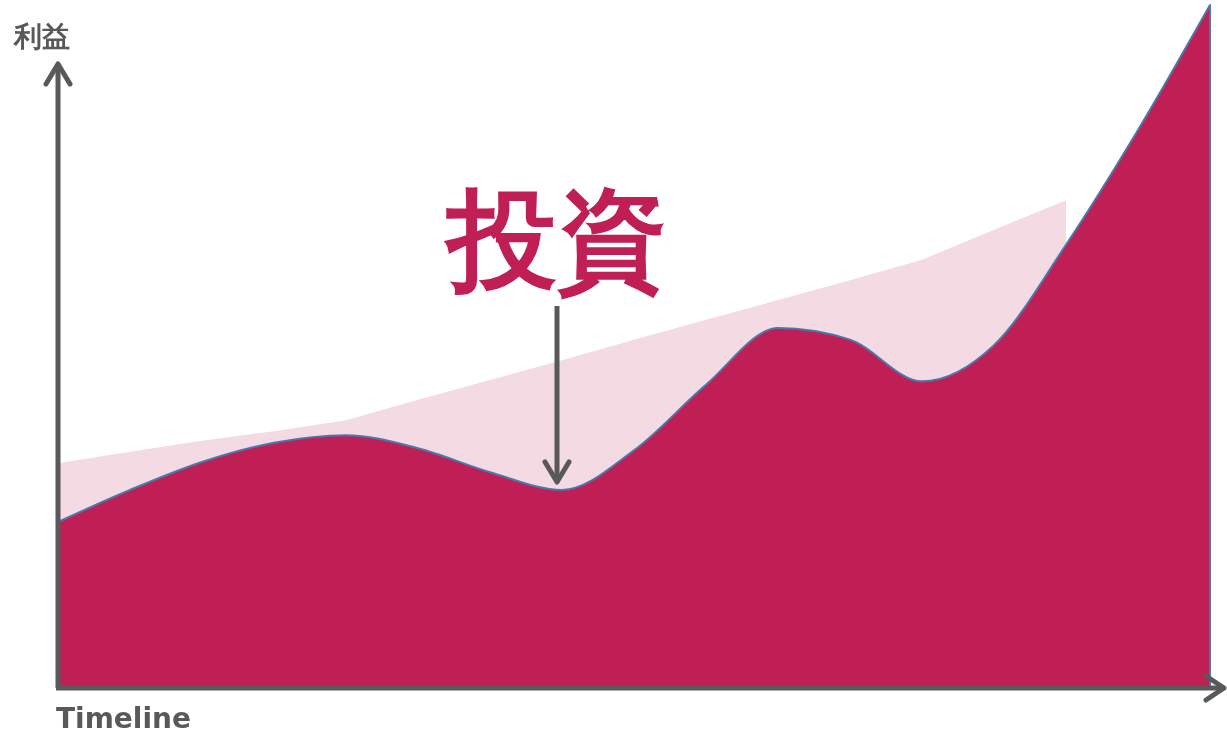 The height and width of the screenshot is (732, 1227). Describe the element at coordinates (123, 717) in the screenshot. I see `x-axis-title: Timeline` at that location.